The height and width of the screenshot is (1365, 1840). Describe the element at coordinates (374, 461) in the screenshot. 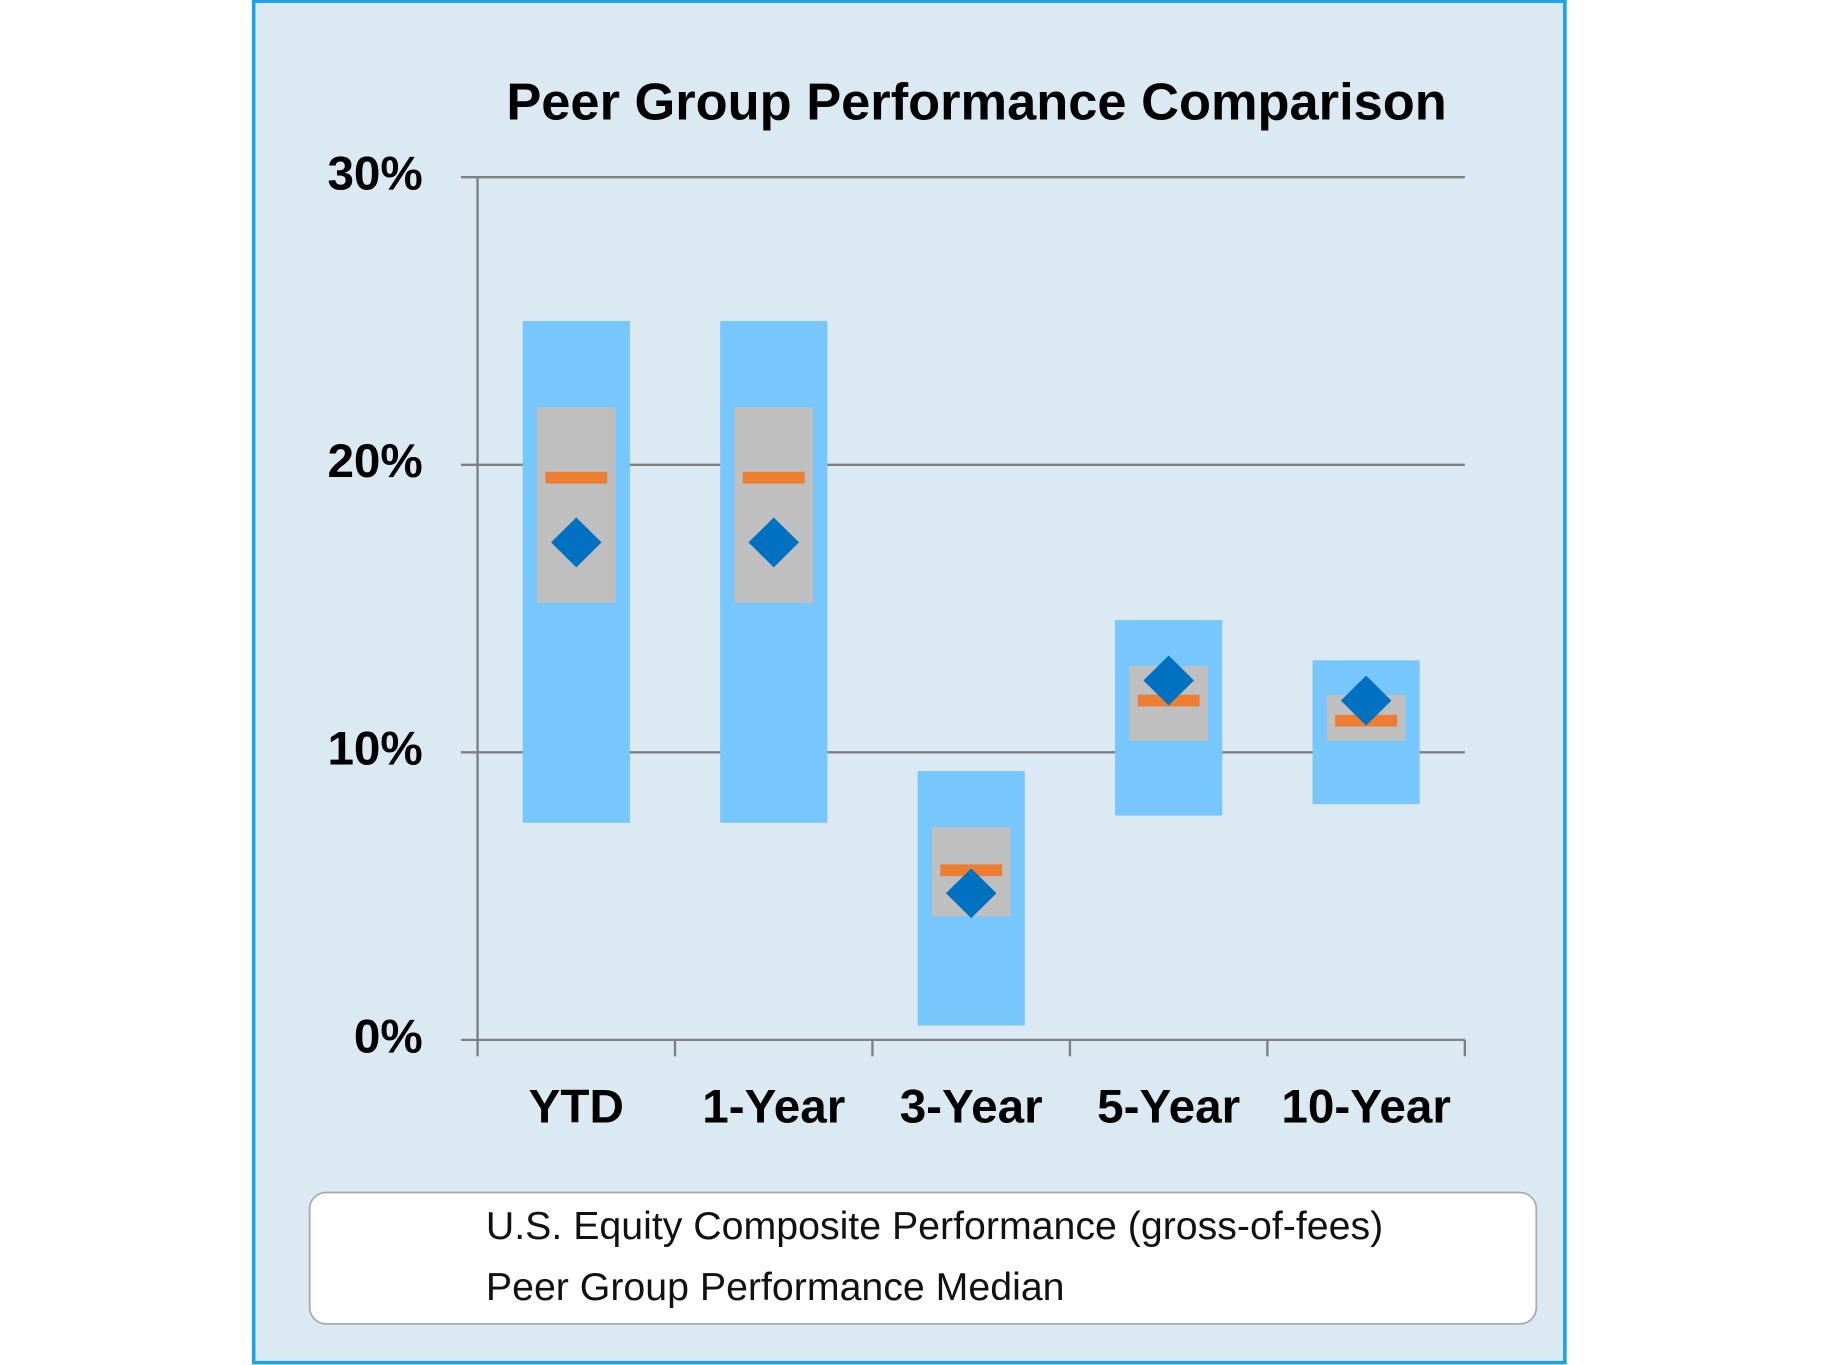

I see `y-tick-label: 20%` at that location.